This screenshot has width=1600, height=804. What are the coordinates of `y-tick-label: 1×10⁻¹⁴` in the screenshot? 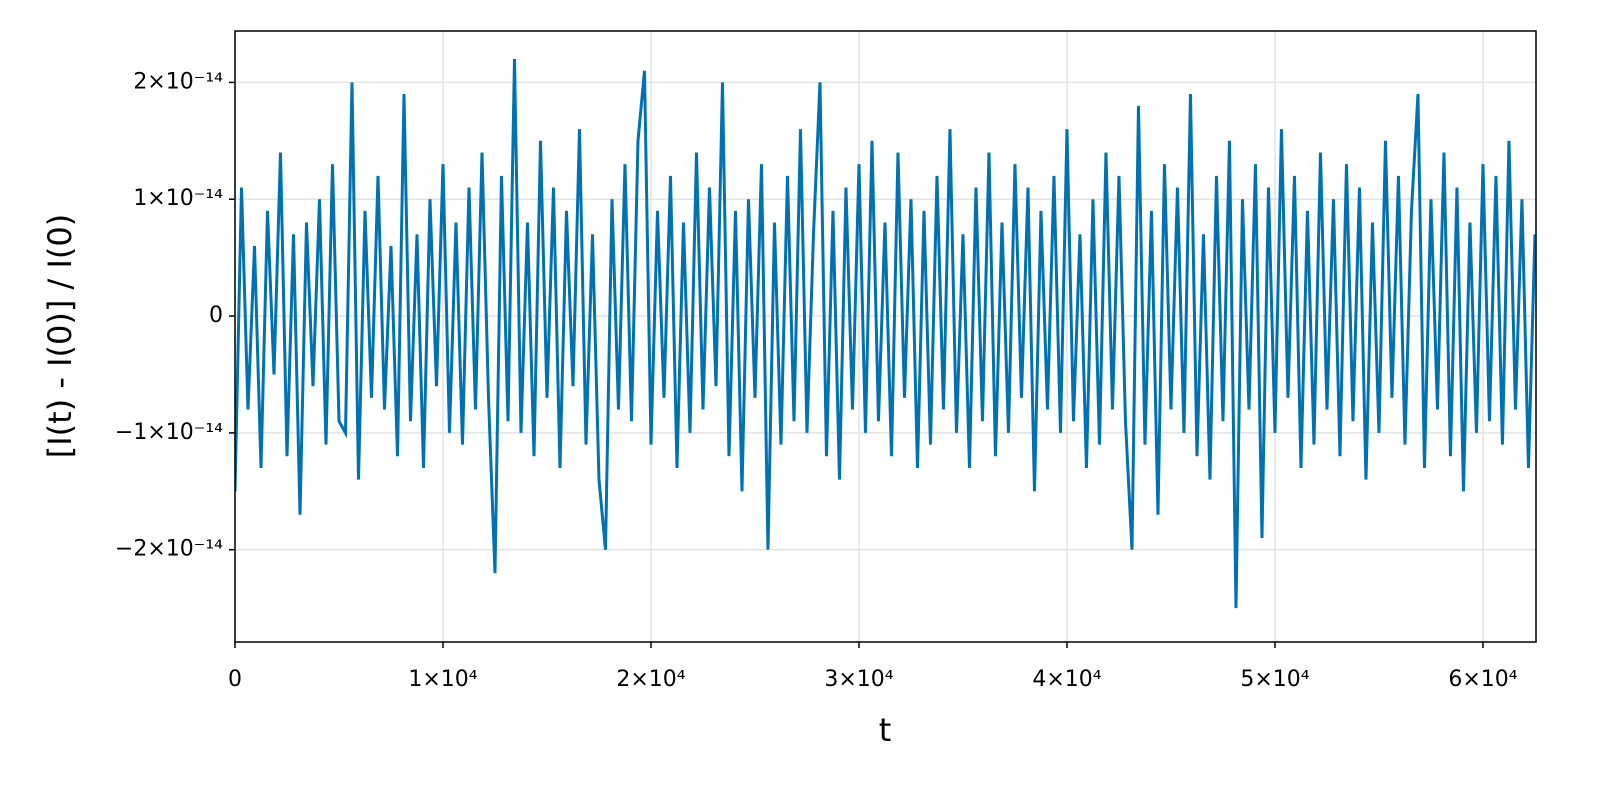 It's located at (178, 198).